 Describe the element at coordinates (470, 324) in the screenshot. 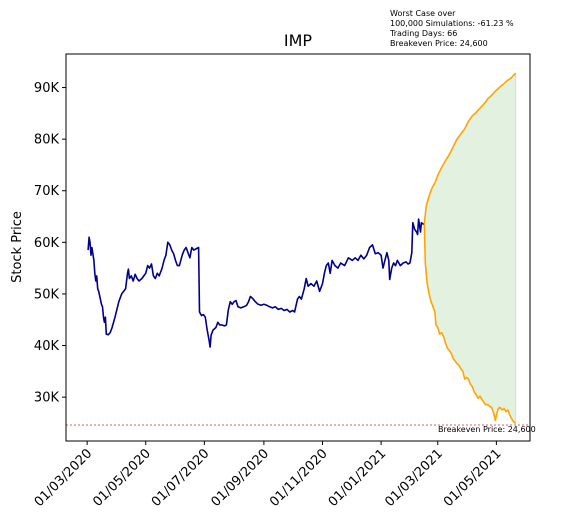

I see `simulation-lower-line` at that location.